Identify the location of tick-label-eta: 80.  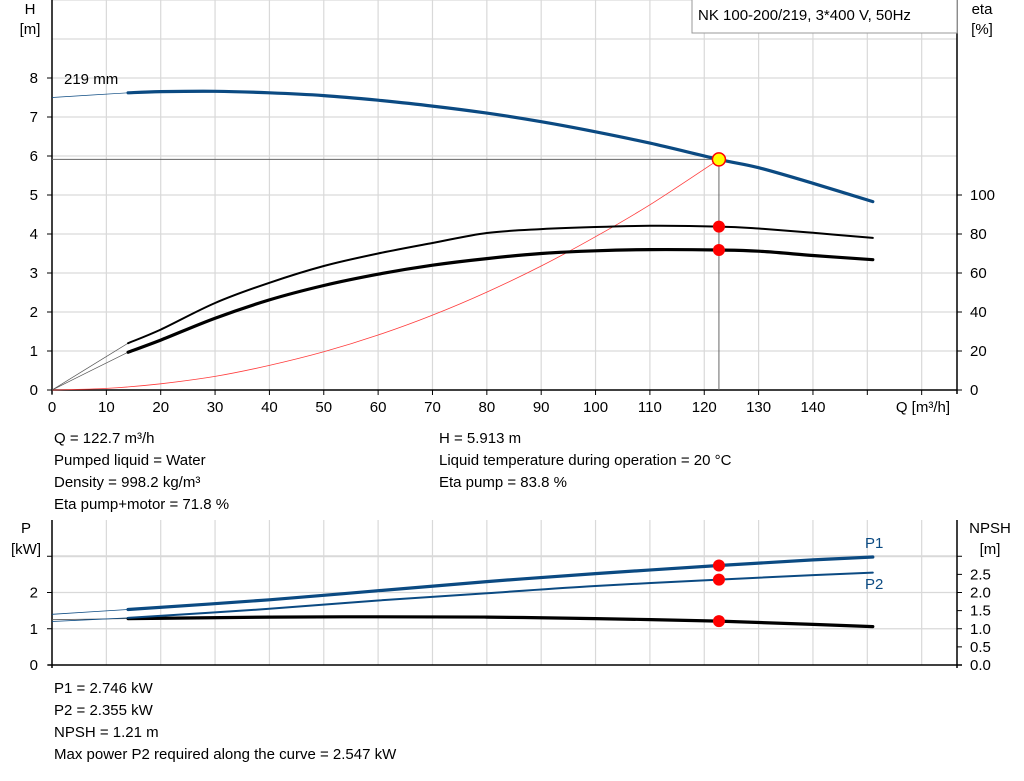
(978, 234).